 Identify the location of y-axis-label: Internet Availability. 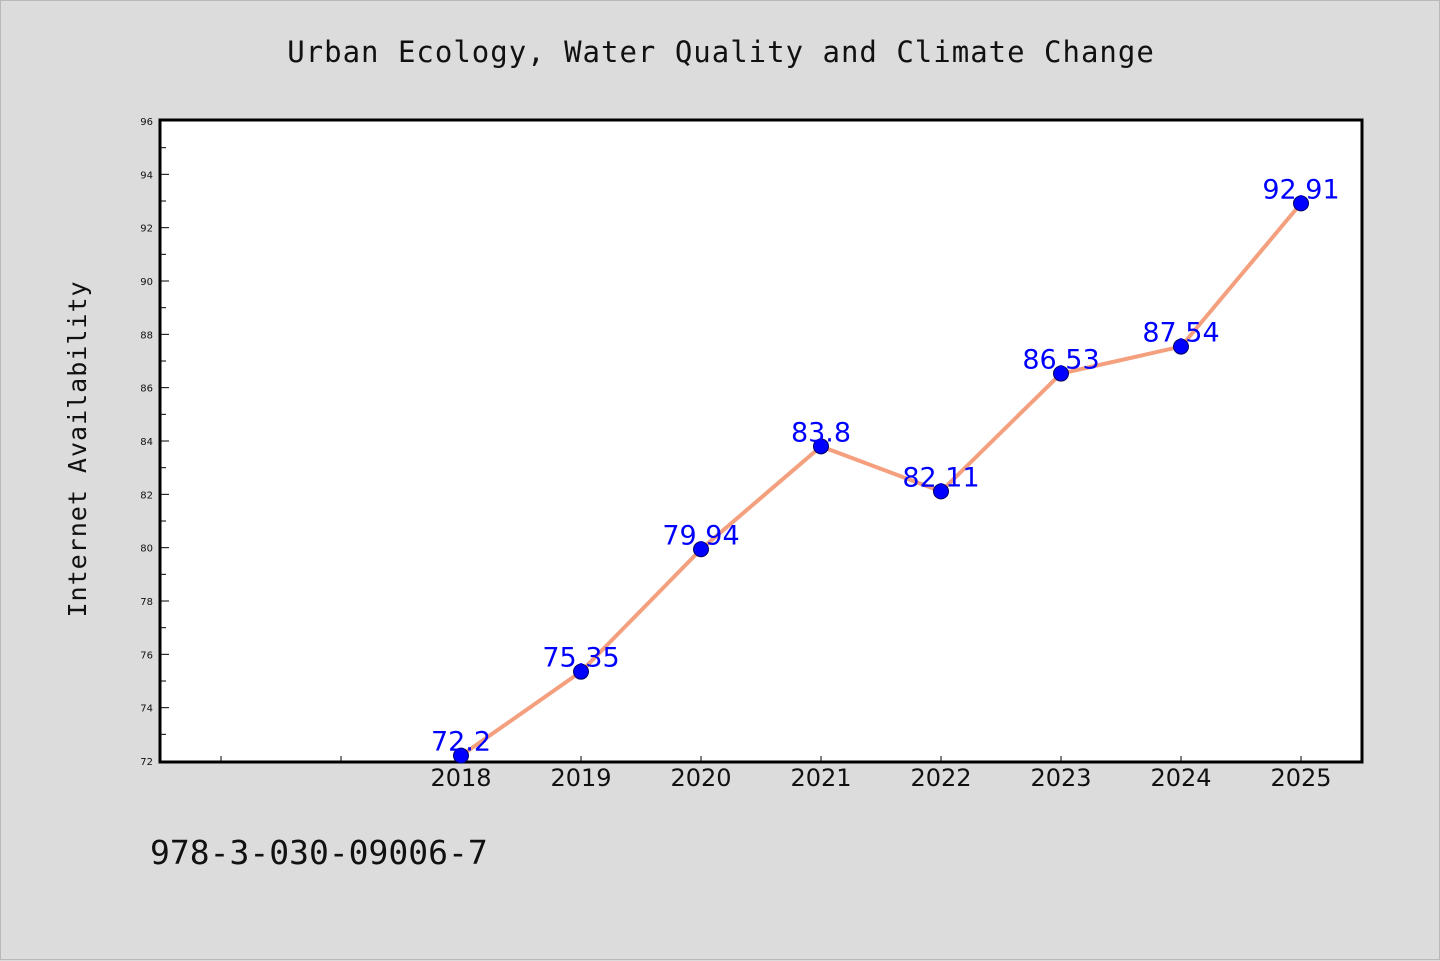
(77, 448).